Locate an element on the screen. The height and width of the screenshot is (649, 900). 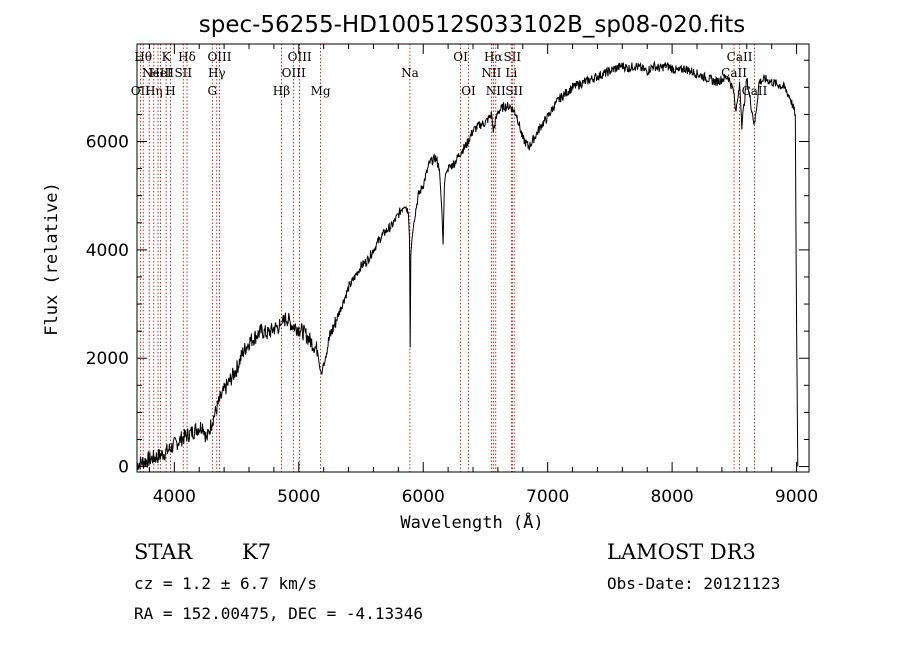
spectral-line-label: HeI is located at coordinates (160, 73).